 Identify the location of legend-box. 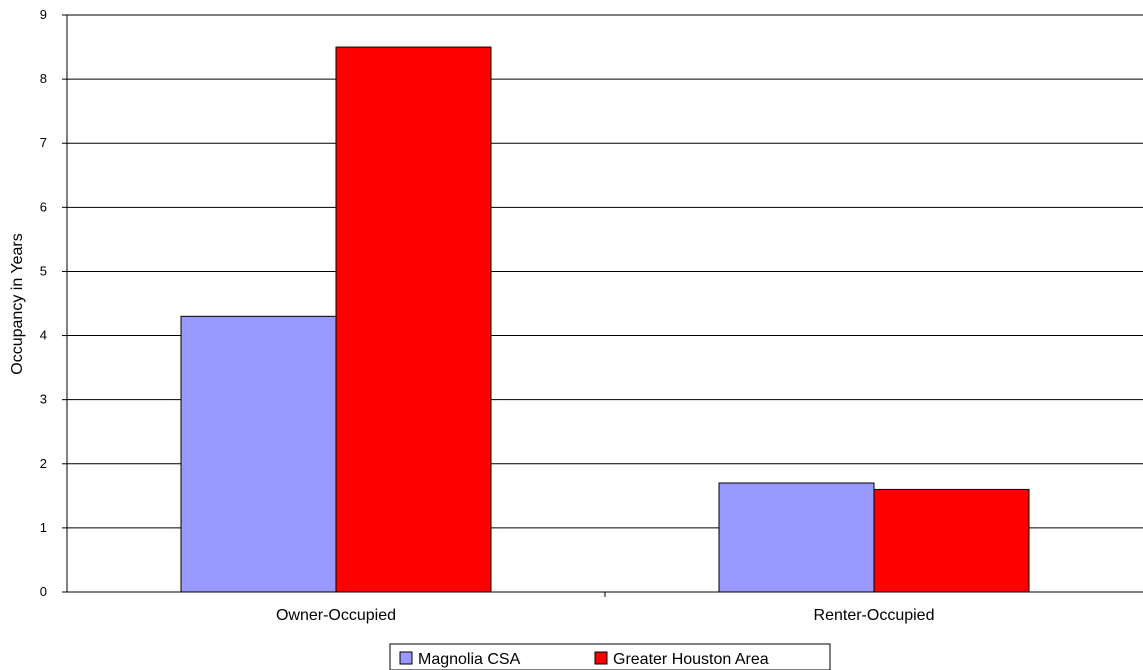
(610, 656).